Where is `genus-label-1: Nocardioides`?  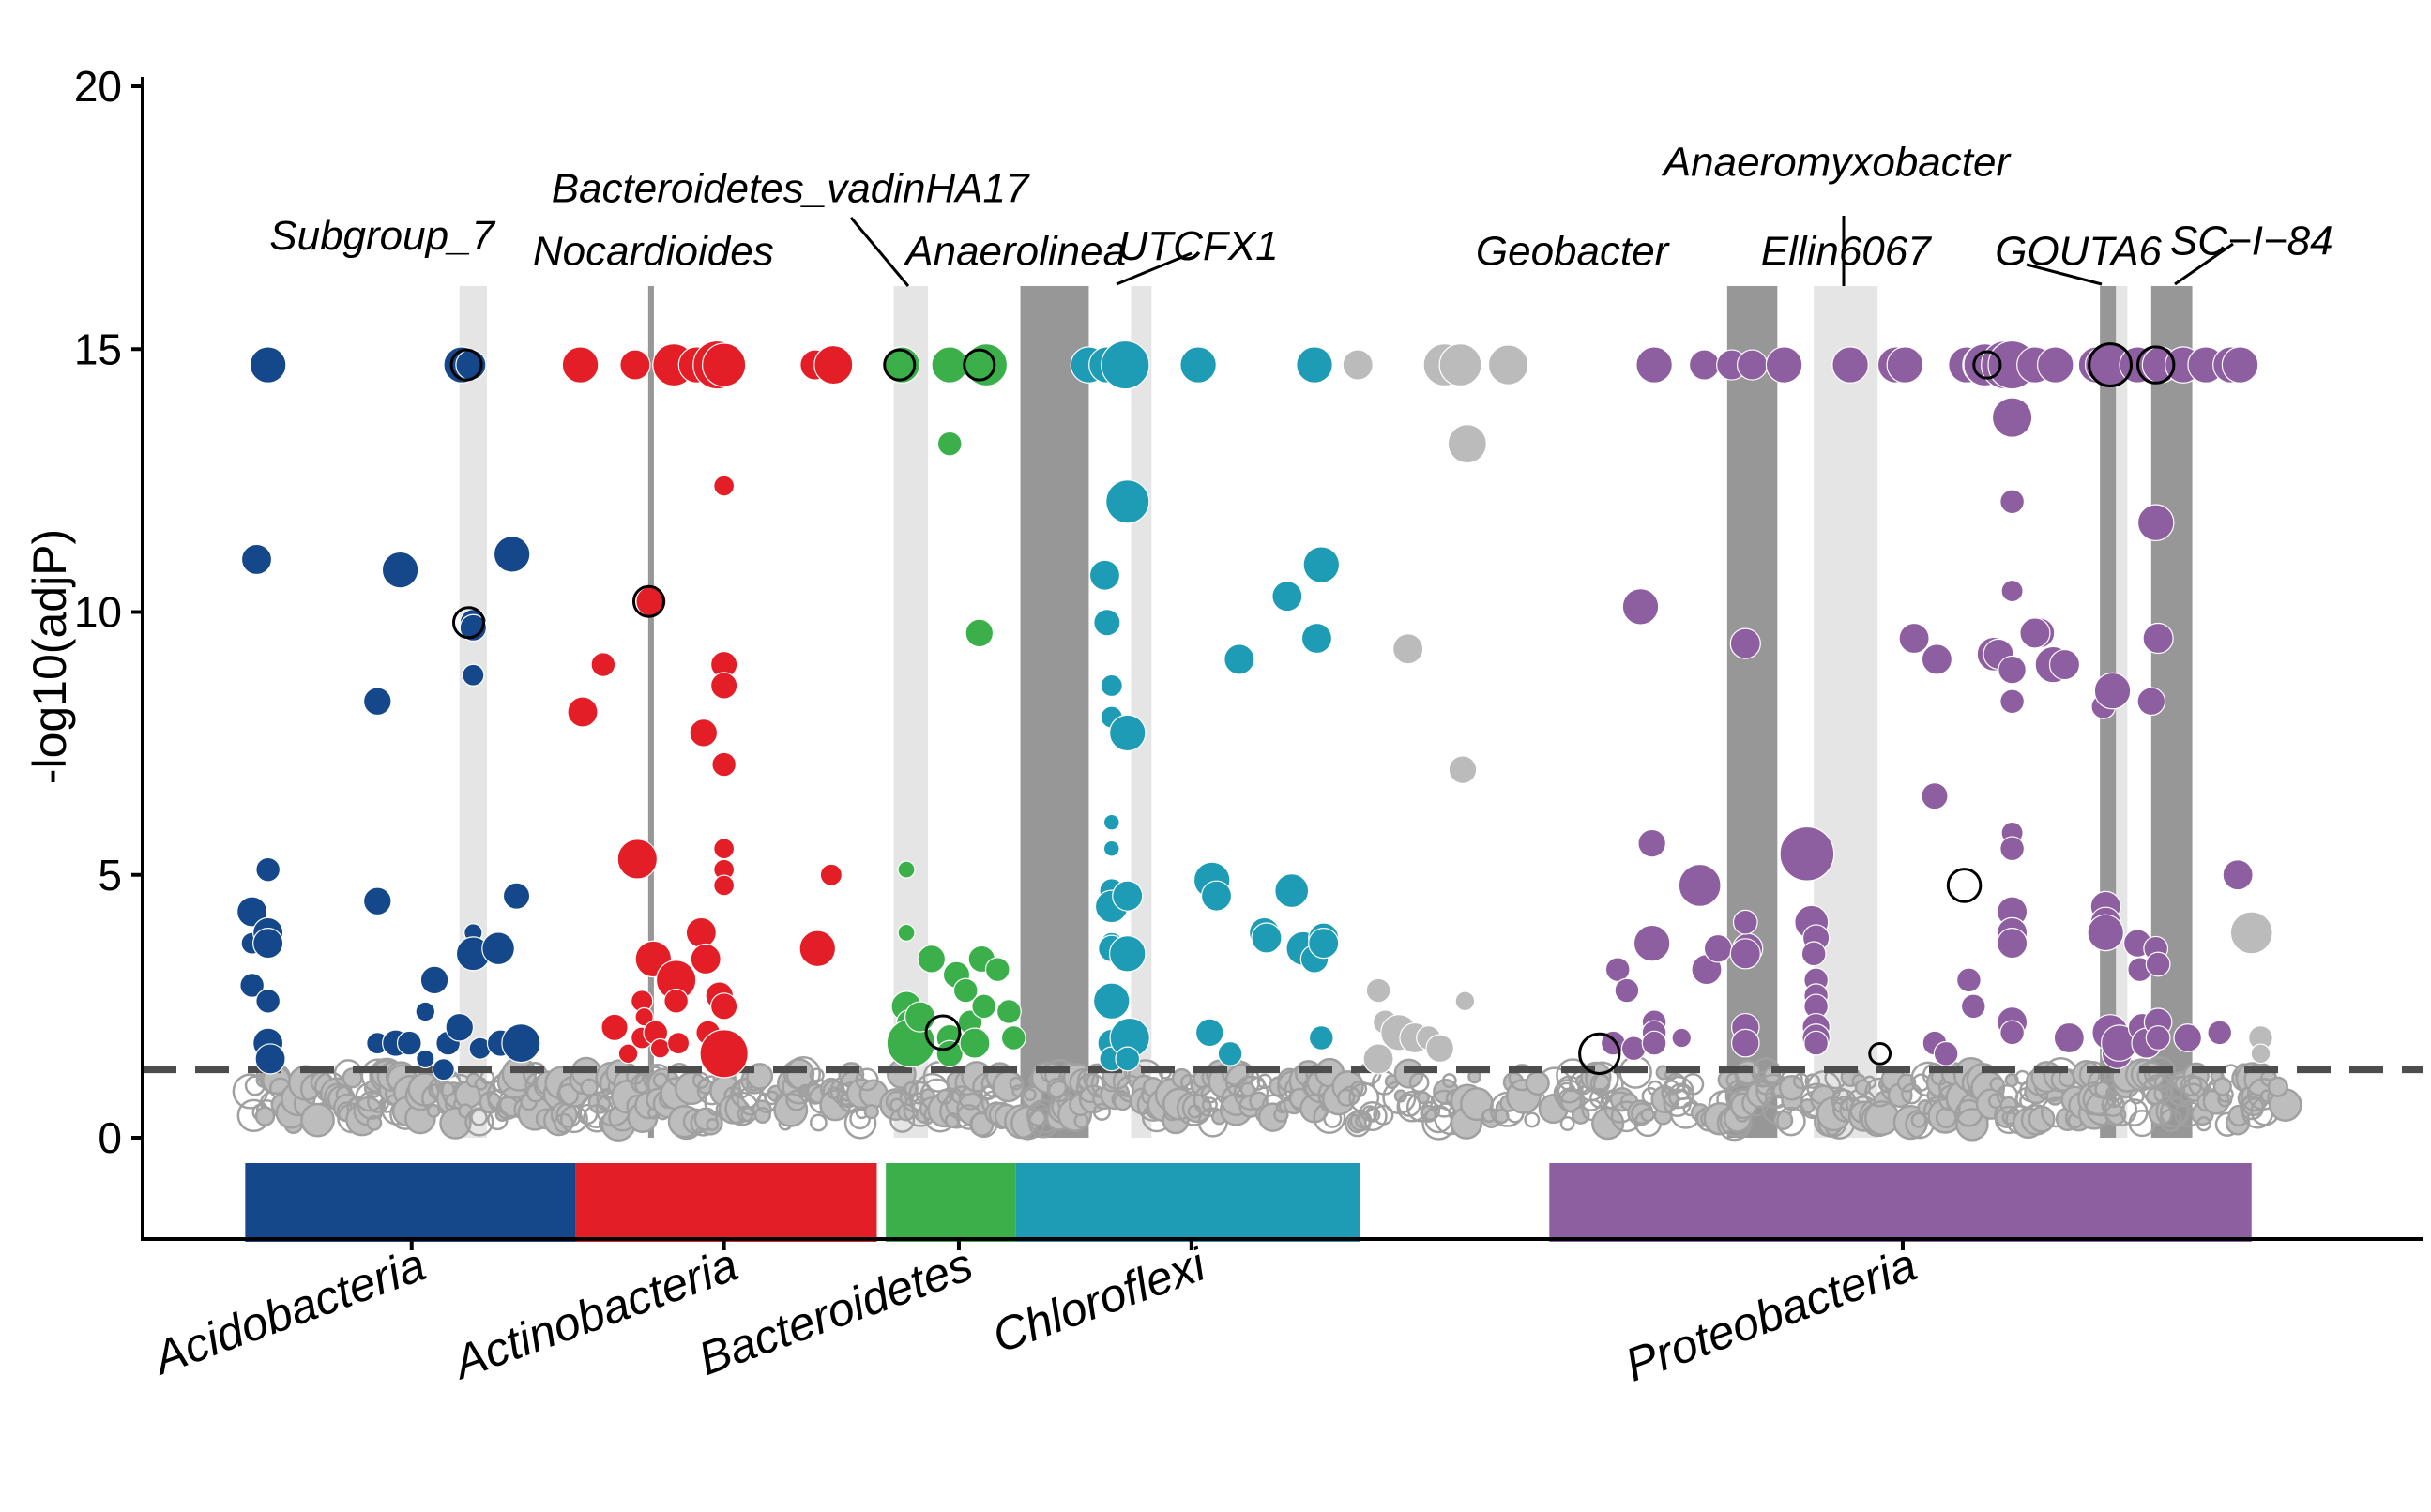 genus-label-1: Nocardioides is located at coordinates (654, 252).